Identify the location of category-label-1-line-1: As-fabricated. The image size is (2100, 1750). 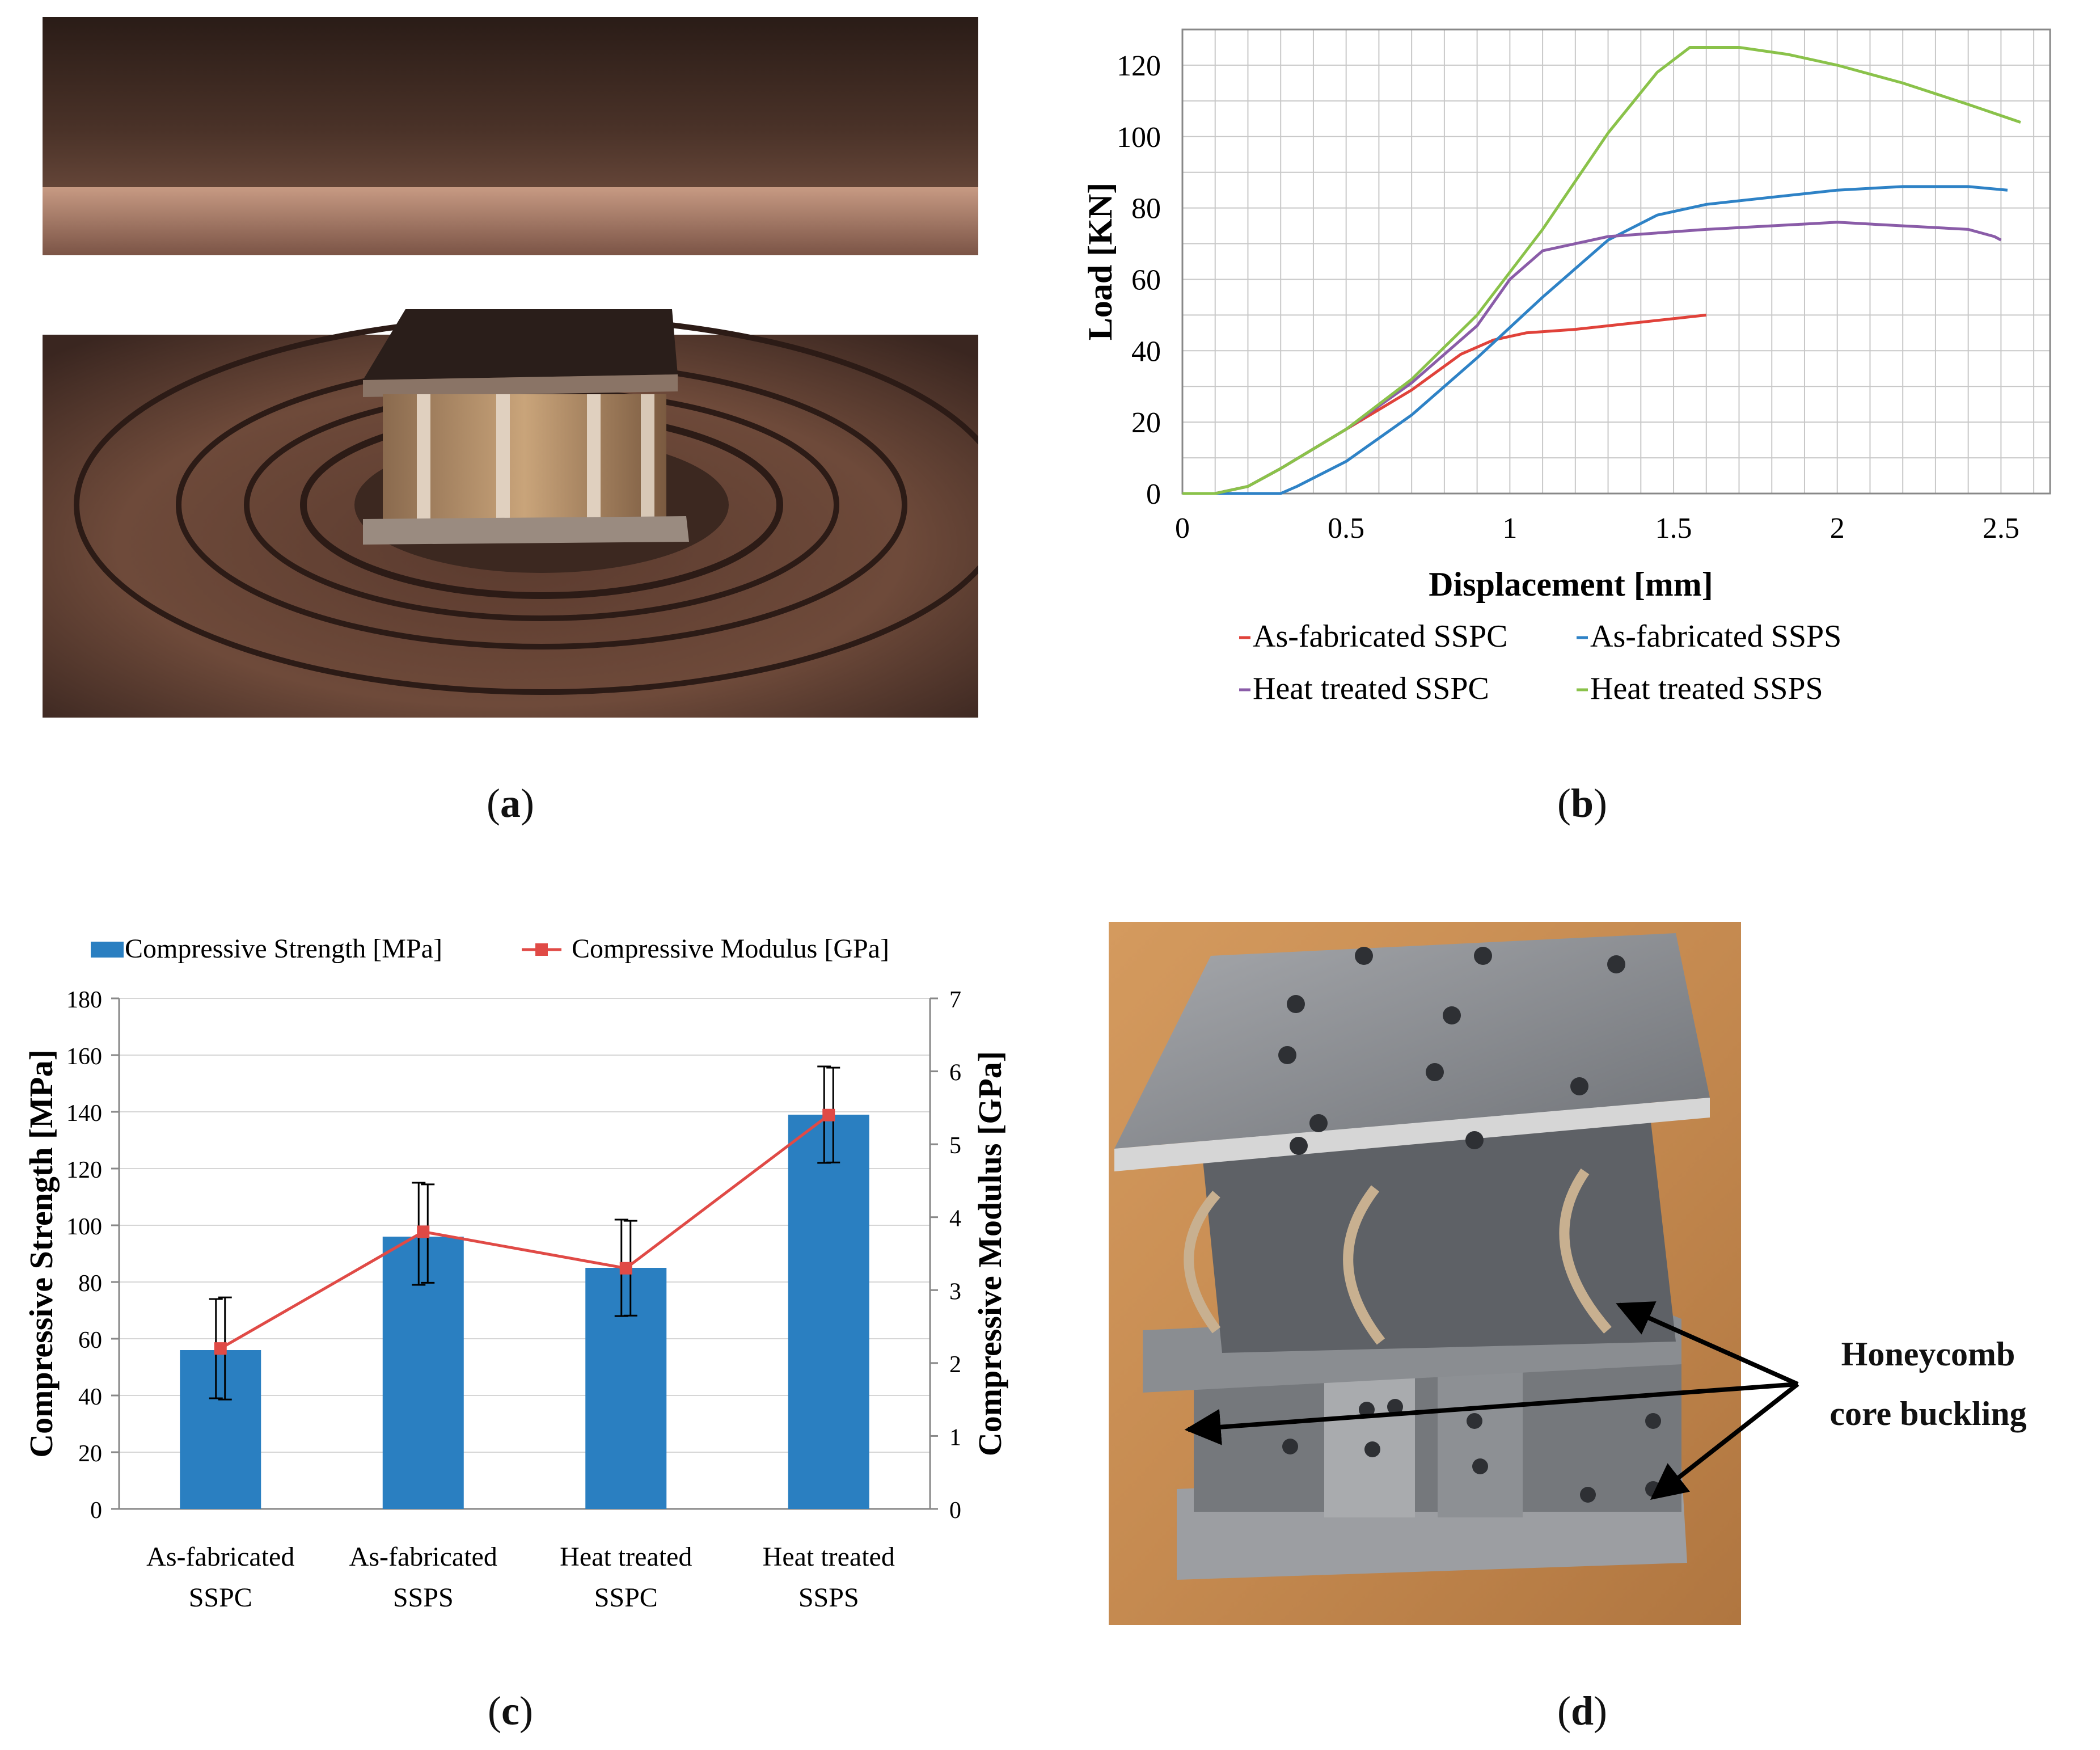
(220, 1557).